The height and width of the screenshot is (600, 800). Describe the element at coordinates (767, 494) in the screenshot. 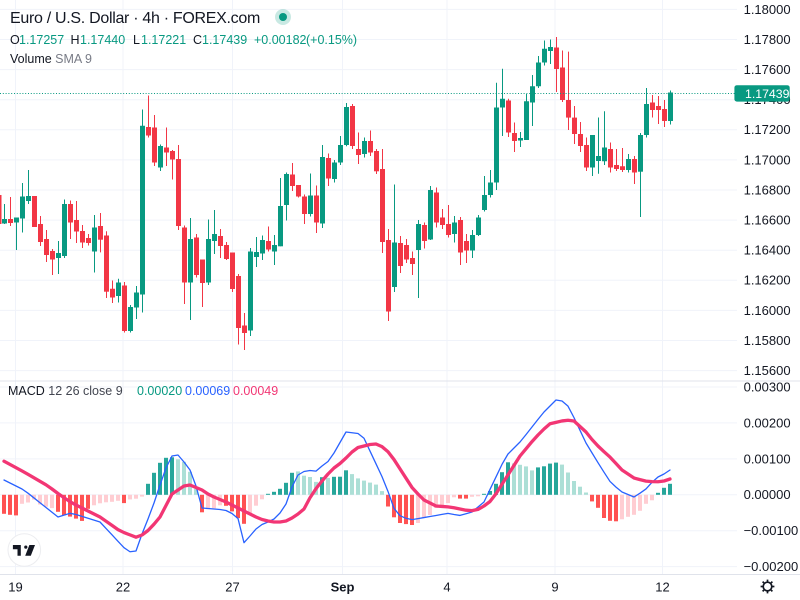

I see `svg-text: 0.00000` at that location.